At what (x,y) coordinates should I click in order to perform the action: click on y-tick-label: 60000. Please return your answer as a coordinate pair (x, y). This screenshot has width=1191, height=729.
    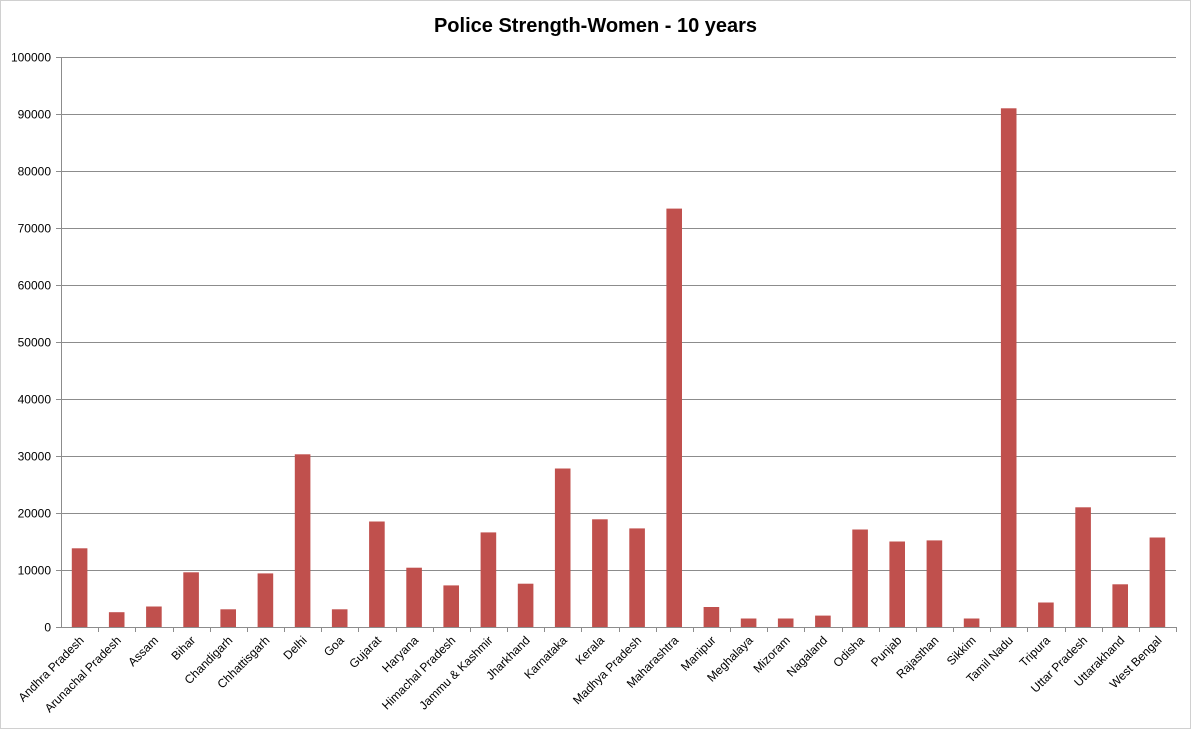
    Looking at the image, I should click on (35, 286).